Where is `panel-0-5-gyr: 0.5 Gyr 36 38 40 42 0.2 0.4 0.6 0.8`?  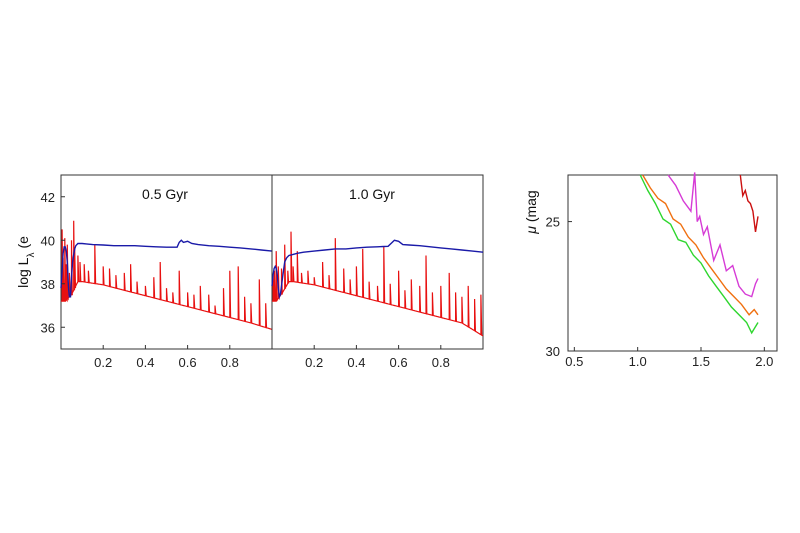
panel-0-5-gyr: 0.5 Gyr 36 38 40 42 0.2 0.4 0.6 0.8 is located at coordinates (157, 272).